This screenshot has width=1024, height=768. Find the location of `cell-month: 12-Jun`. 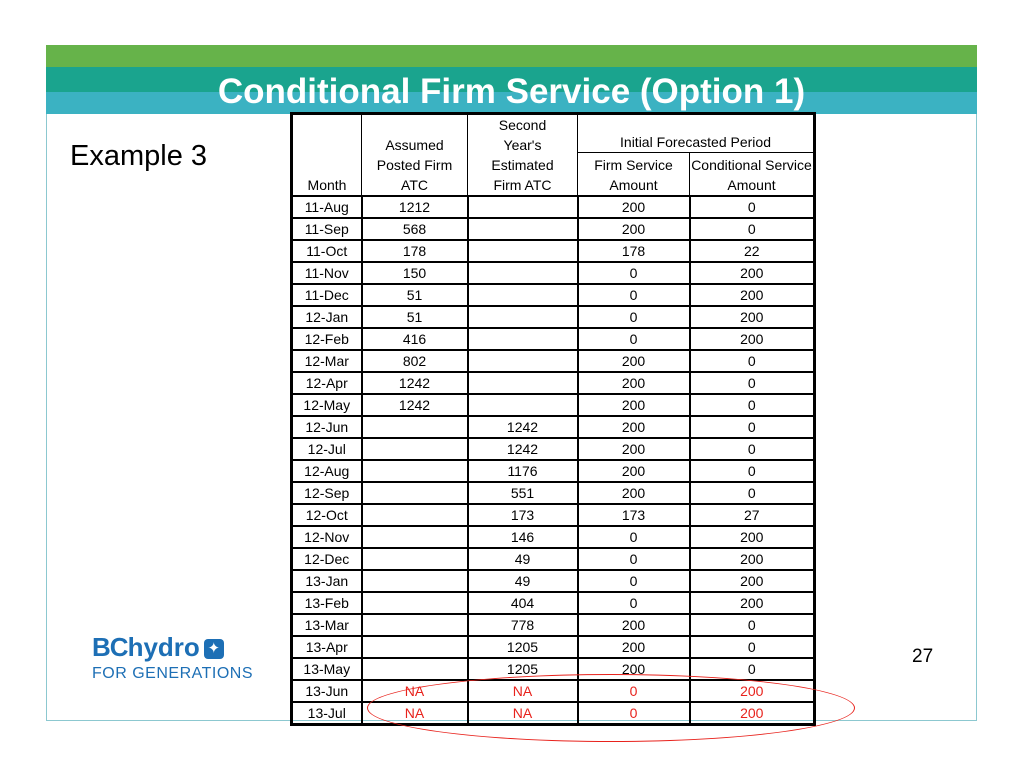

cell-month: 12-Jun is located at coordinates (326, 427).